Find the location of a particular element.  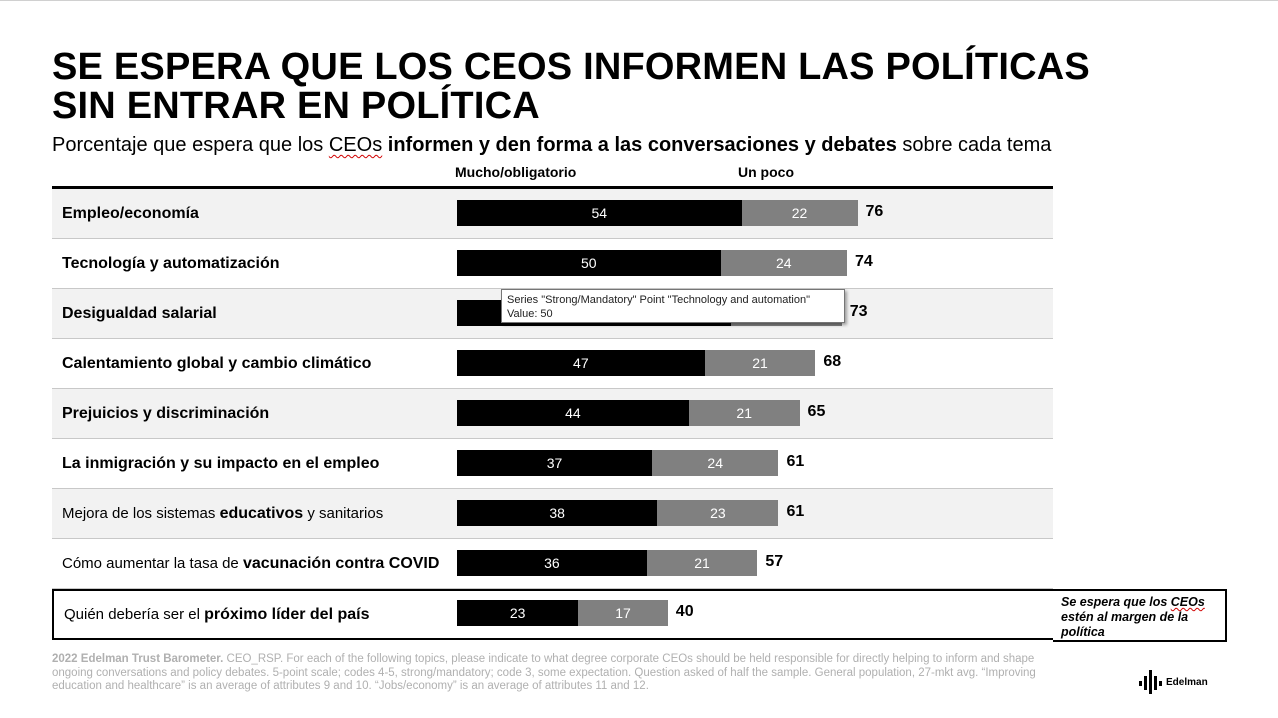

total-label: 40 is located at coordinates (684, 611).